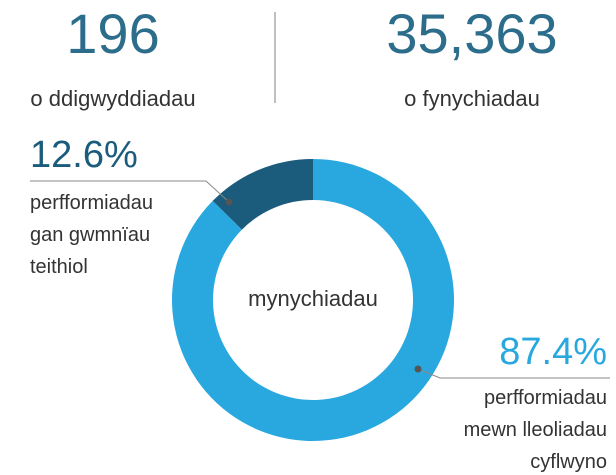  Describe the element at coordinates (553, 352) in the screenshot. I see `value-label: 87.4%` at that location.